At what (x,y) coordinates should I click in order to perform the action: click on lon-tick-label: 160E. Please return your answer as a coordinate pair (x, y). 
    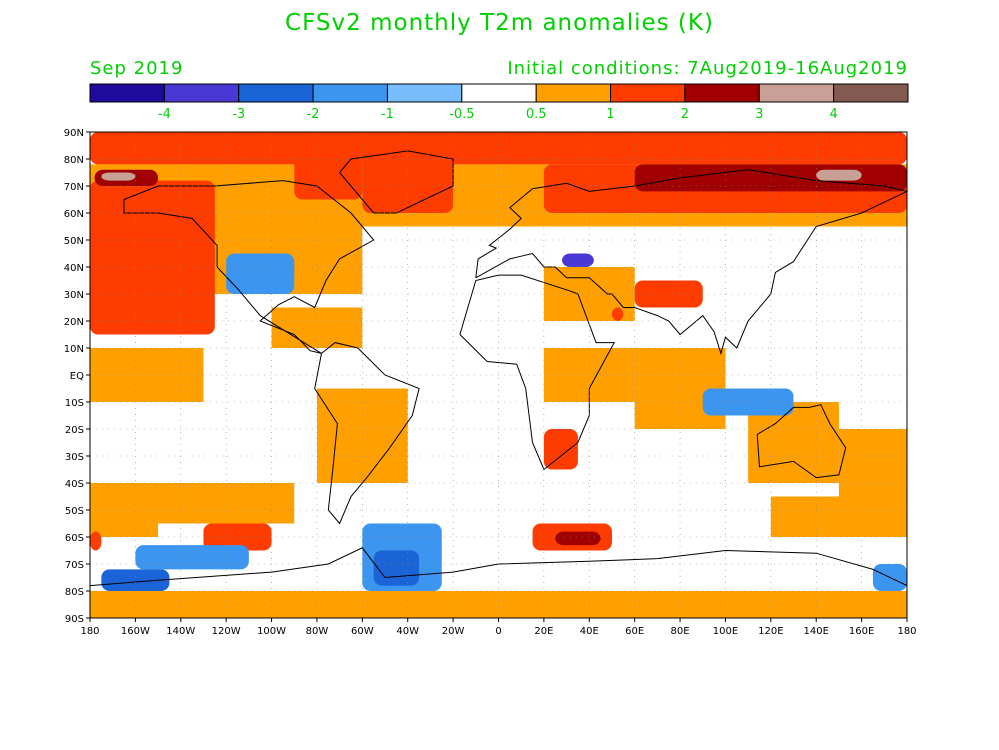
    Looking at the image, I should click on (861, 631).